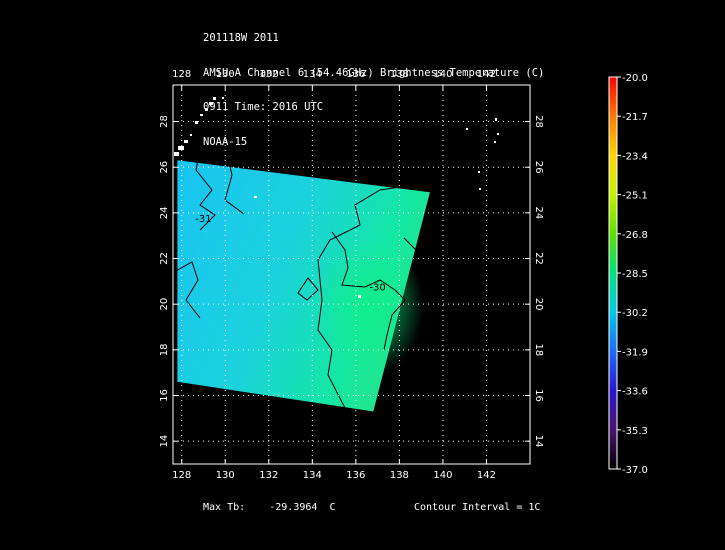  What do you see at coordinates (164, 212) in the screenshot?
I see `y-tick-label-left: 24` at bounding box center [164, 212].